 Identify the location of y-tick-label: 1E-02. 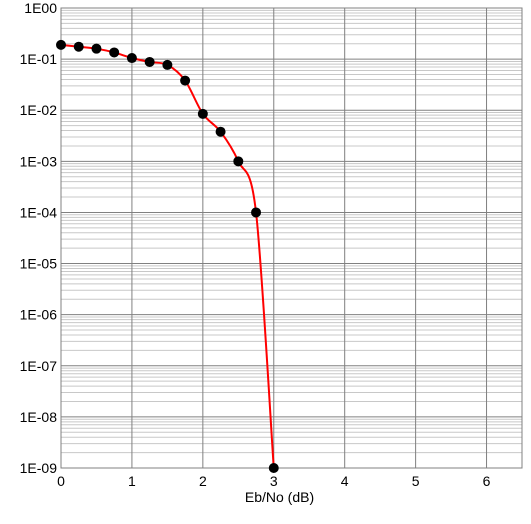
(39, 110).